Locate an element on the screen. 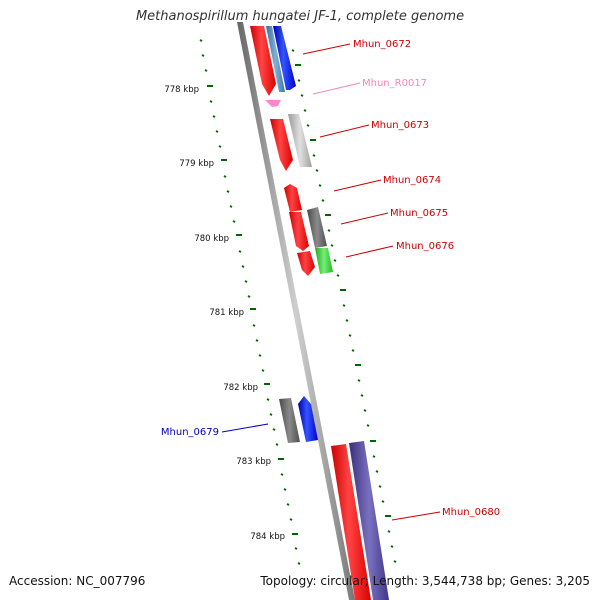 Image resolution: width=600 pixels, height=600 pixels. kbp-label-781: 781 kbp is located at coordinates (226, 313).